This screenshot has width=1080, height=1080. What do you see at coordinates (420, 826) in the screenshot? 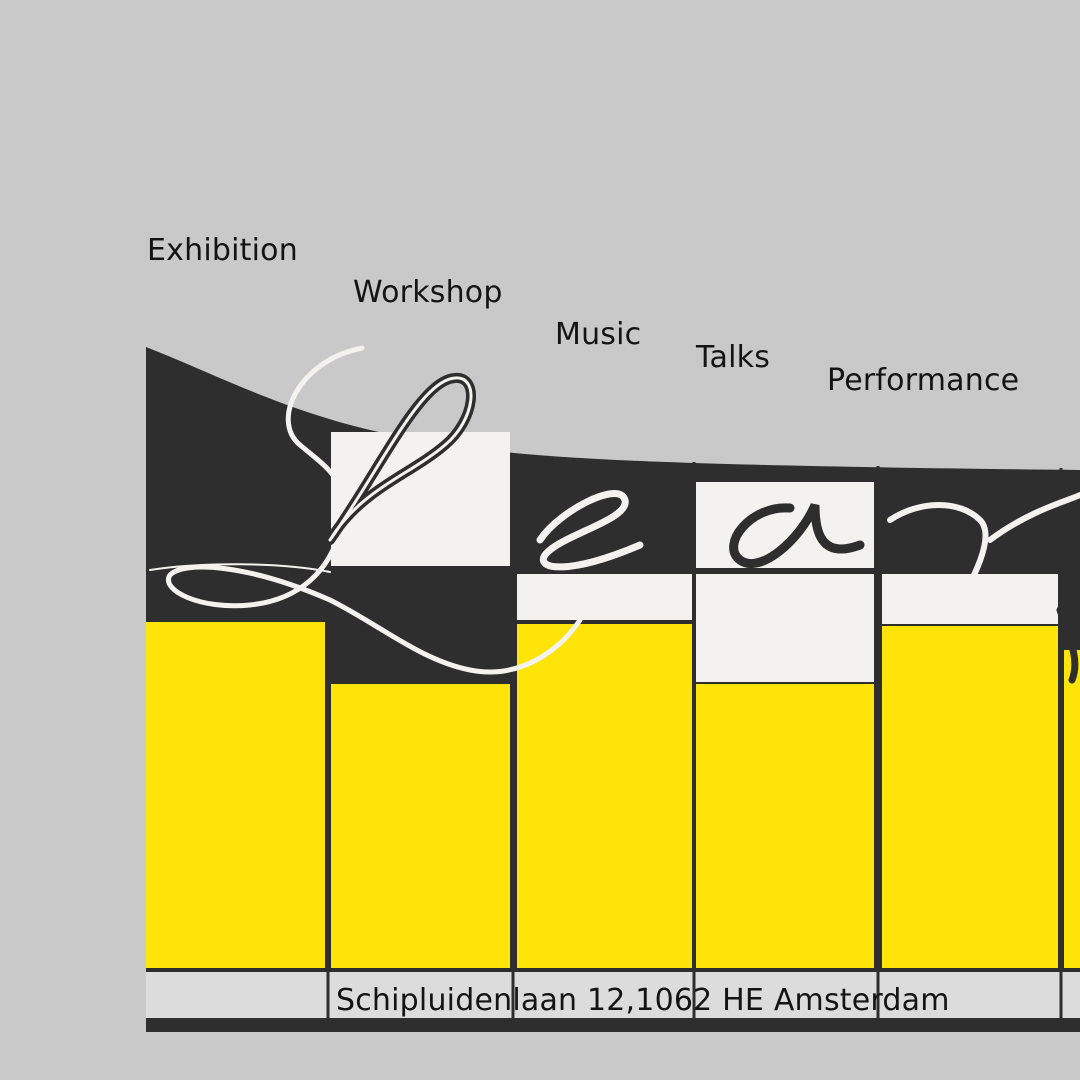
I see `yellow-block-workshop` at bounding box center [420, 826].